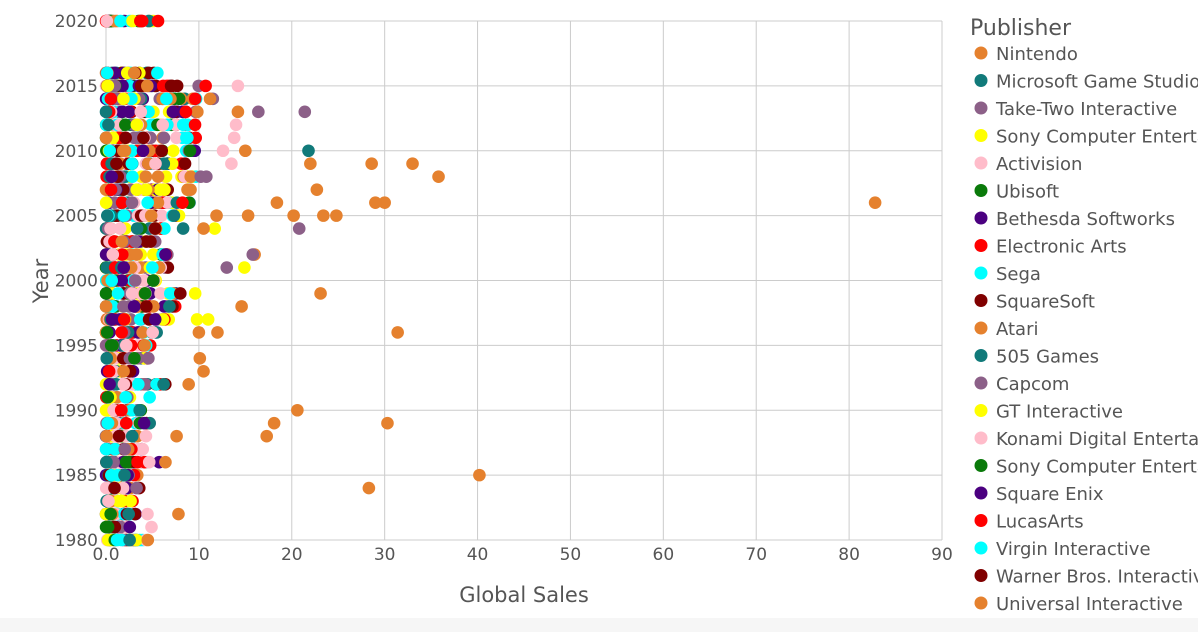 The height and width of the screenshot is (632, 1198). I want to click on legend-item: Ubisoft, so click(1017, 192).